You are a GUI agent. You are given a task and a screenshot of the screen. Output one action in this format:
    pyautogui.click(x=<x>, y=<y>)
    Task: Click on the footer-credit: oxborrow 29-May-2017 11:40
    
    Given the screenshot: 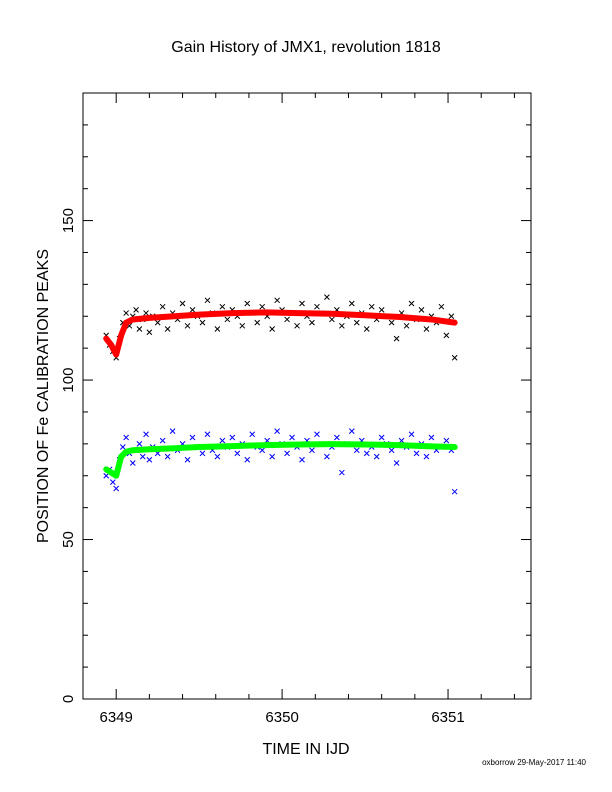 What is the action you would take?
    pyautogui.click(x=534, y=762)
    